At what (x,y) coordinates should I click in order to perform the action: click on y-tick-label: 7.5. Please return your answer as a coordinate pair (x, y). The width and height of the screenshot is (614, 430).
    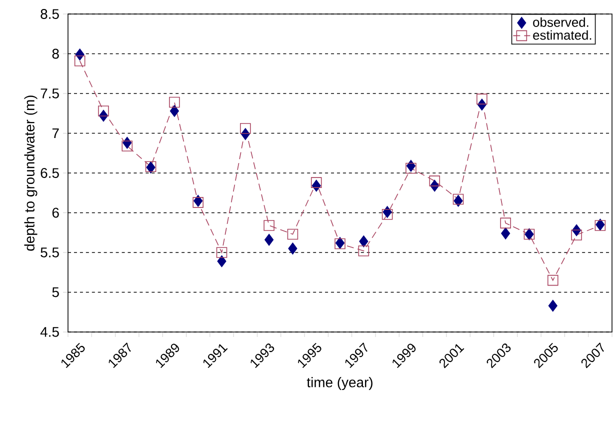
    Looking at the image, I should click on (49, 93).